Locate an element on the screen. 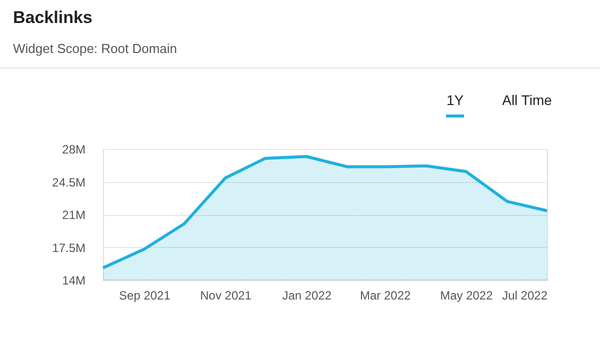 The width and height of the screenshot is (600, 339). y-tick-label: 28M is located at coordinates (74, 149).